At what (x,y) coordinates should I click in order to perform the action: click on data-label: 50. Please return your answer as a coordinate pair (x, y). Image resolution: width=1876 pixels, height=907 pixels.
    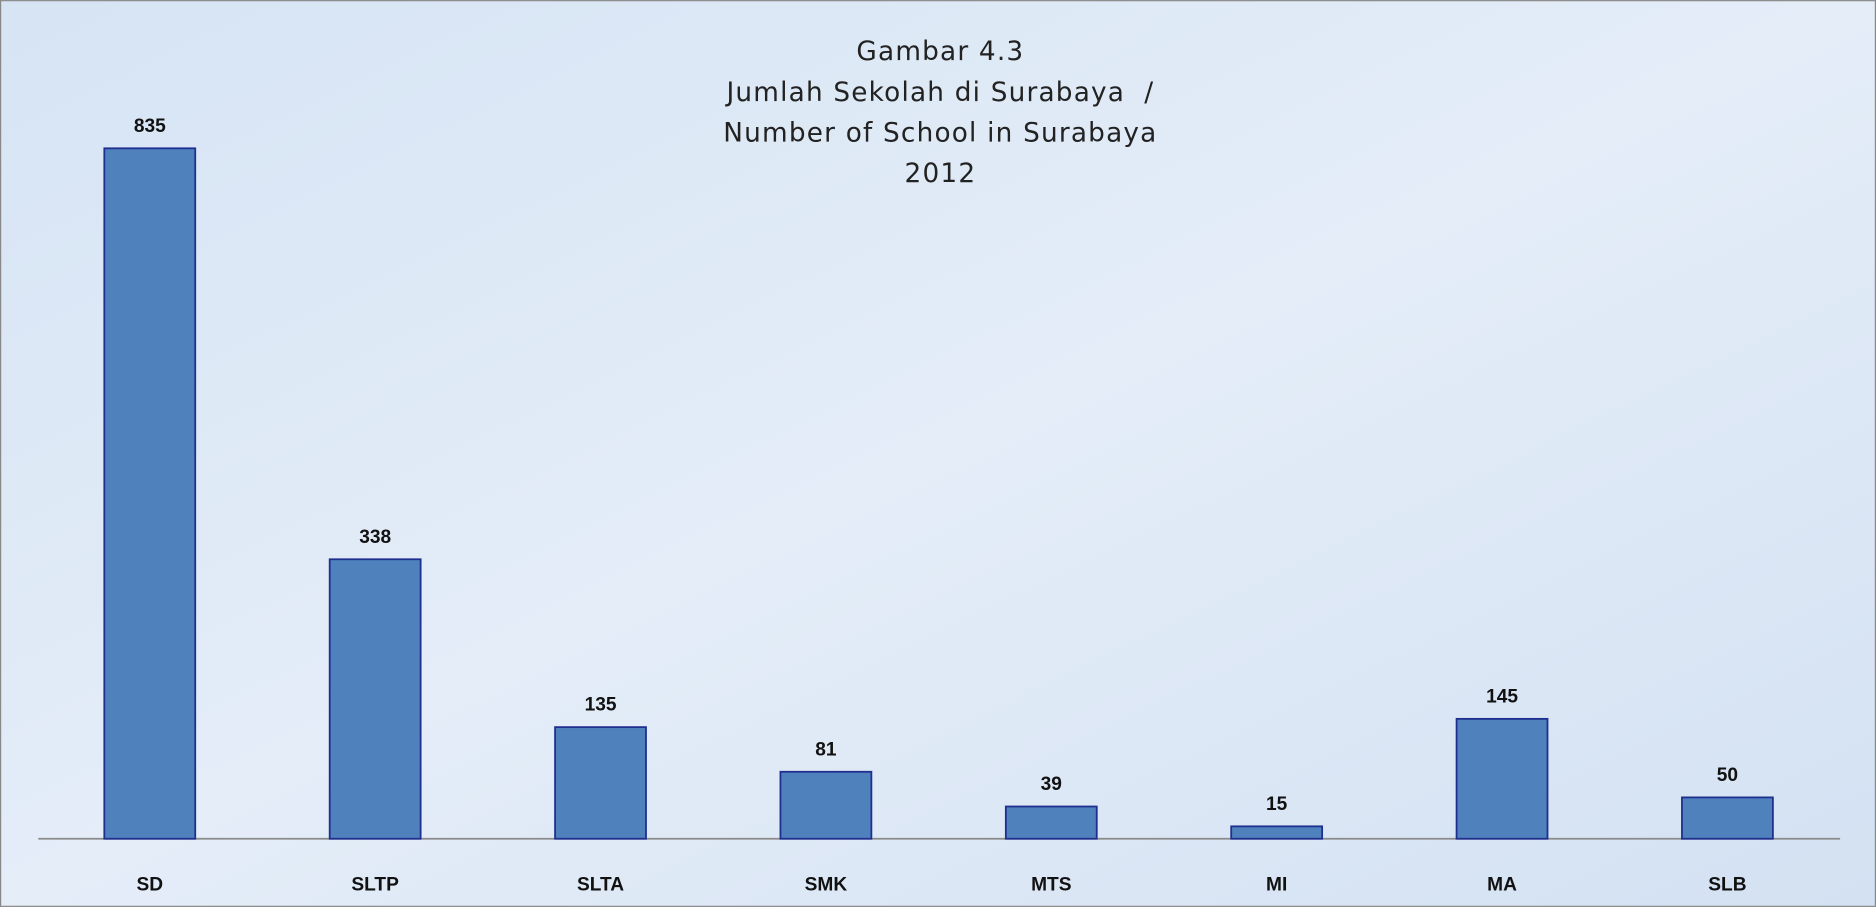
    Looking at the image, I should click on (1727, 775).